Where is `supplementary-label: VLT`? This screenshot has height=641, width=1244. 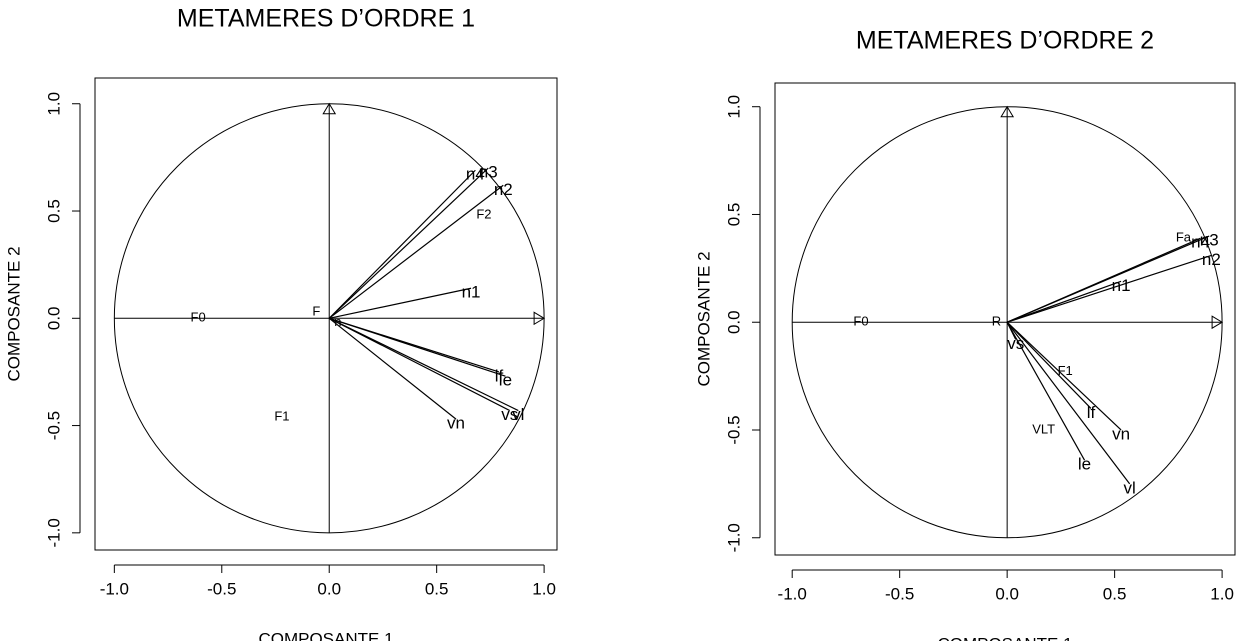 supplementary-label: VLT is located at coordinates (1043, 428).